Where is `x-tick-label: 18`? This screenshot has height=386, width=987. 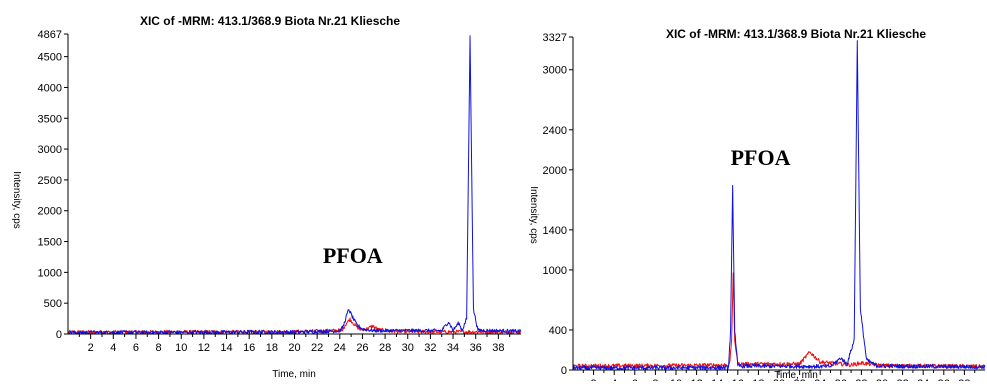 x-tick-label: 18 is located at coordinates (272, 348).